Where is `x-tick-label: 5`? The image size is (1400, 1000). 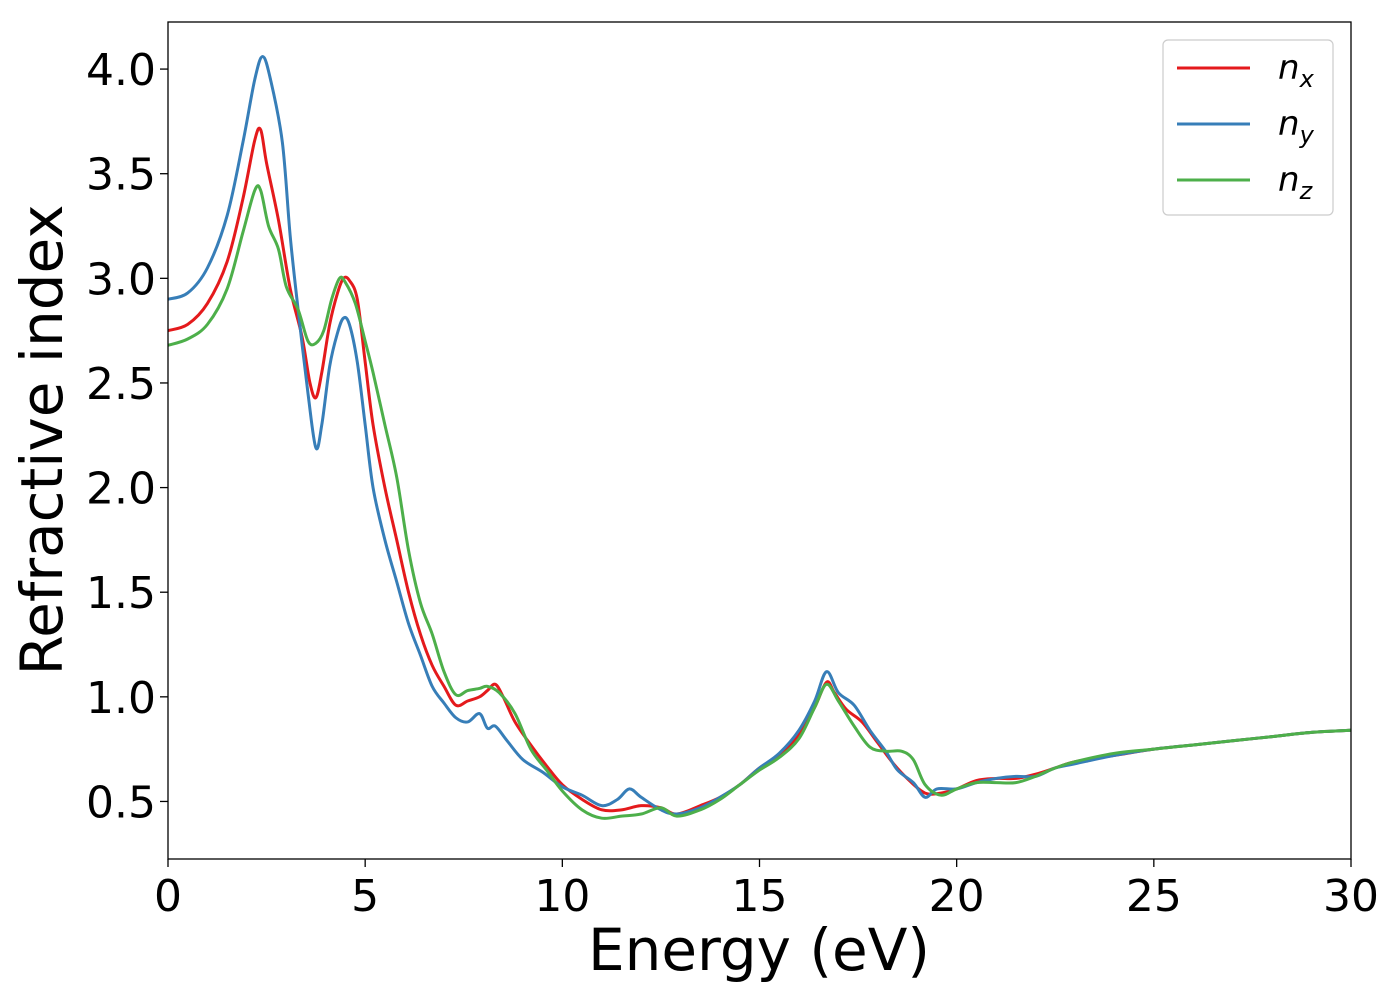 x-tick-label: 5 is located at coordinates (365, 896).